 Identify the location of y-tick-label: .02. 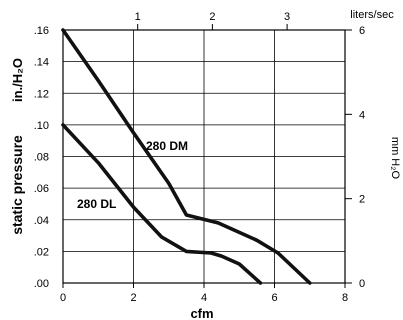
(41, 252).